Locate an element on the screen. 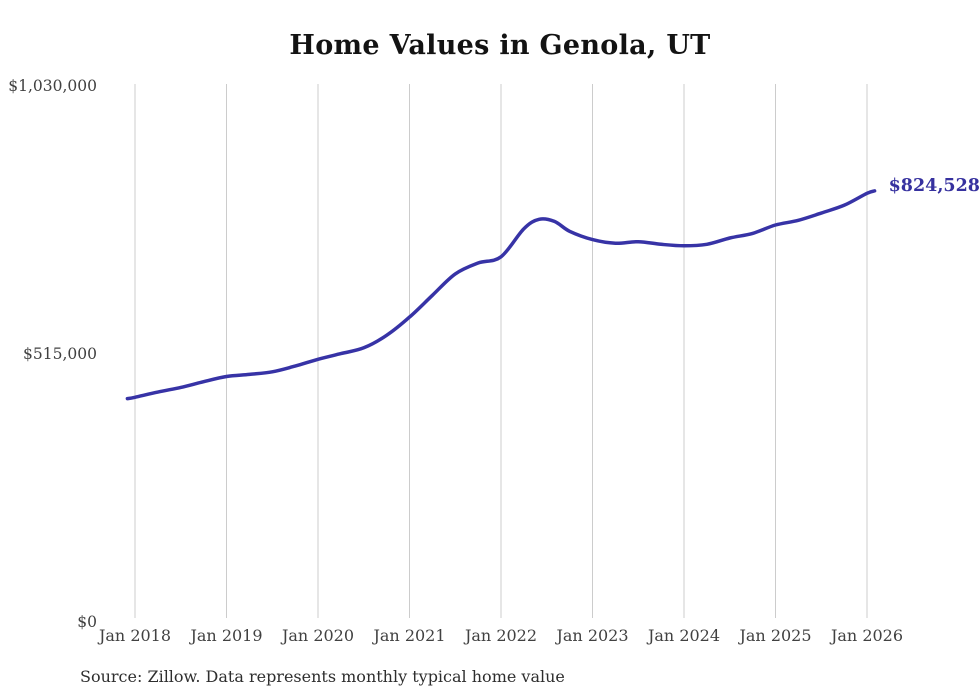 Image resolution: width=980 pixels, height=699 pixels. y-axis-tick-label: $0 is located at coordinates (87, 622).